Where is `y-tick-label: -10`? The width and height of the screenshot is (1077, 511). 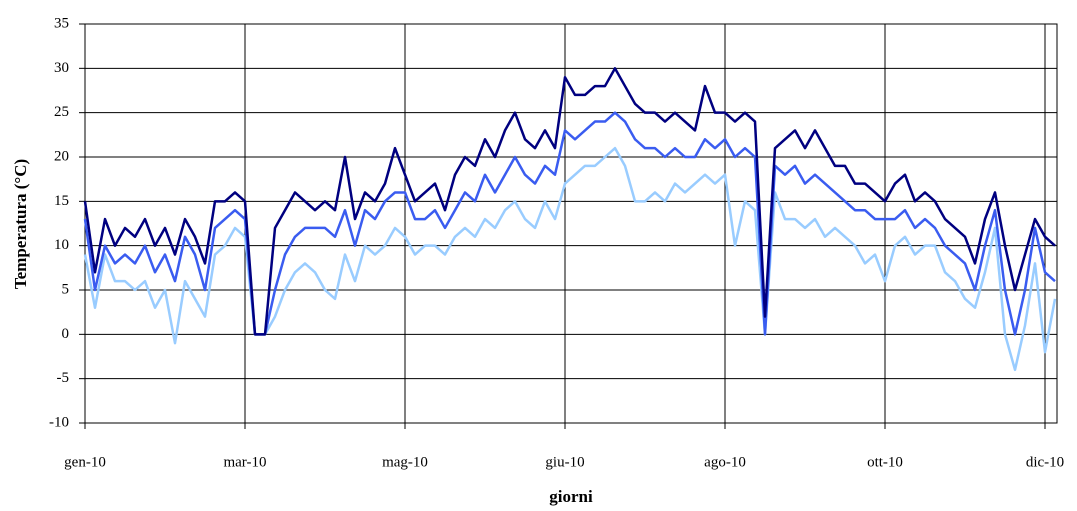
y-tick-label: -10 is located at coordinates (59, 422).